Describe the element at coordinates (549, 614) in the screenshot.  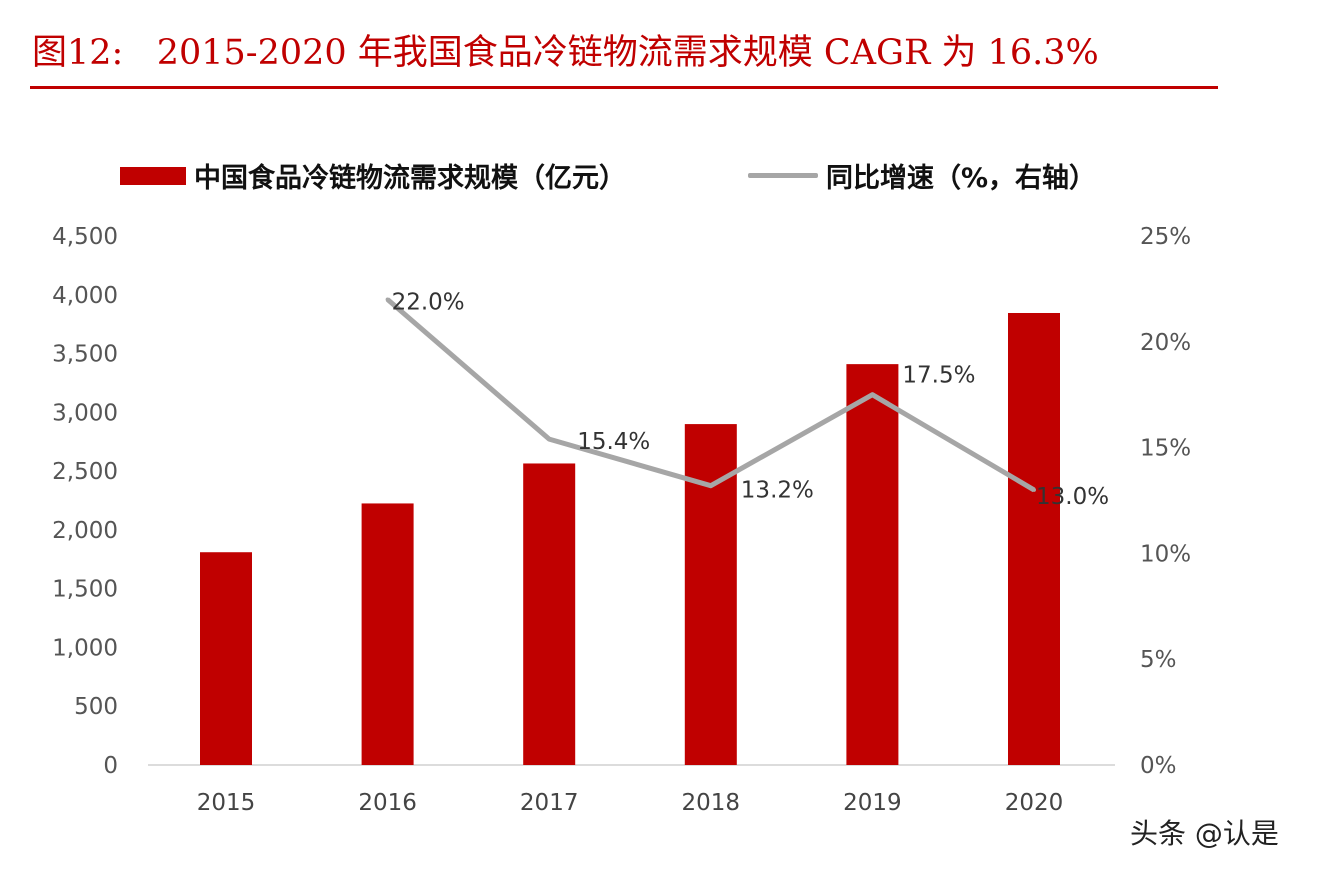
I see `bar-2017` at that location.